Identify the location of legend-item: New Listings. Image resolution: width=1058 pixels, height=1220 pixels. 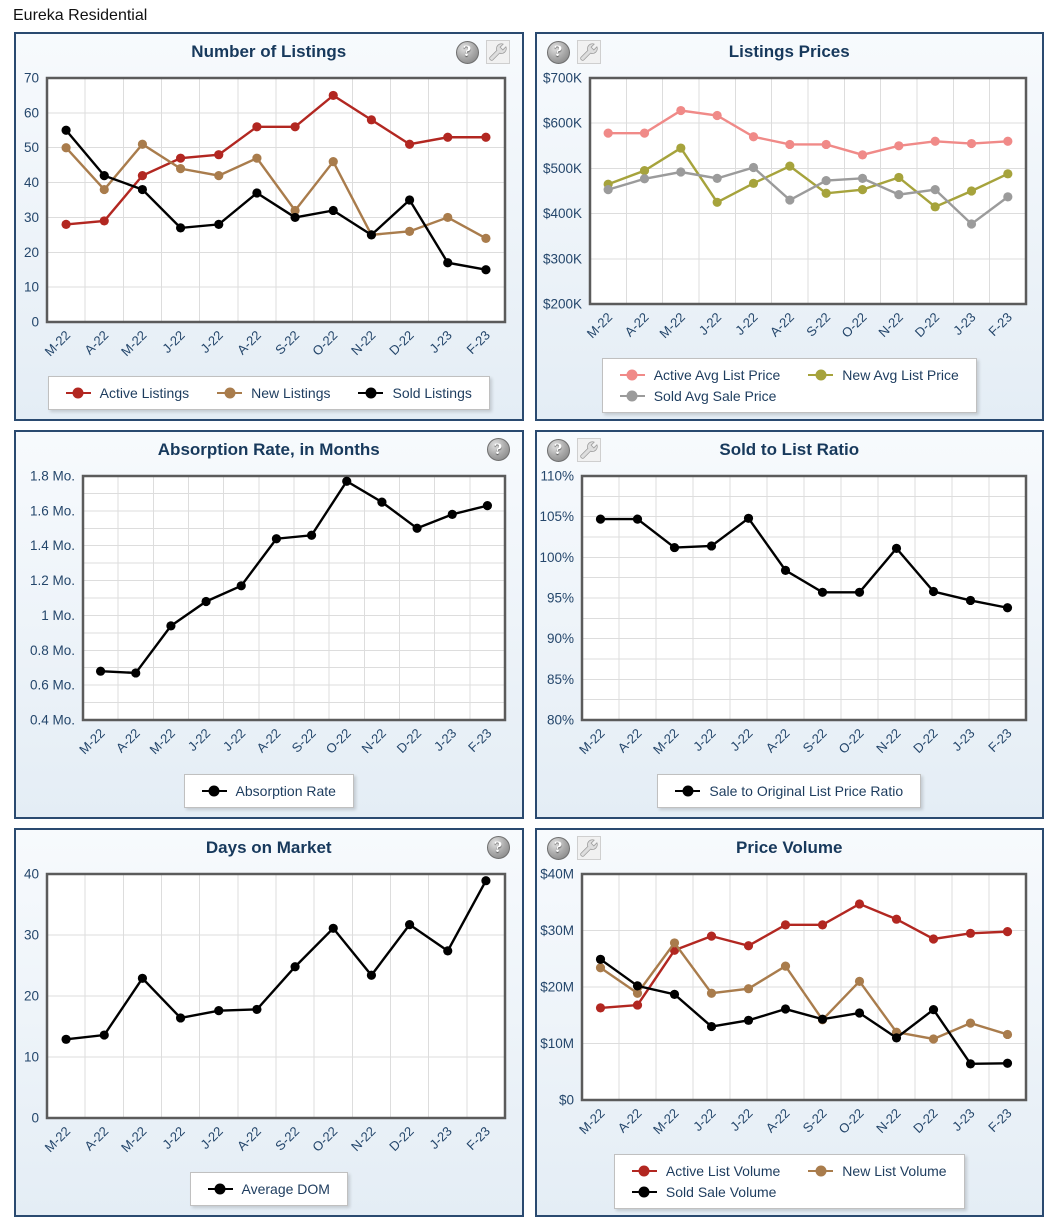
(273, 393).